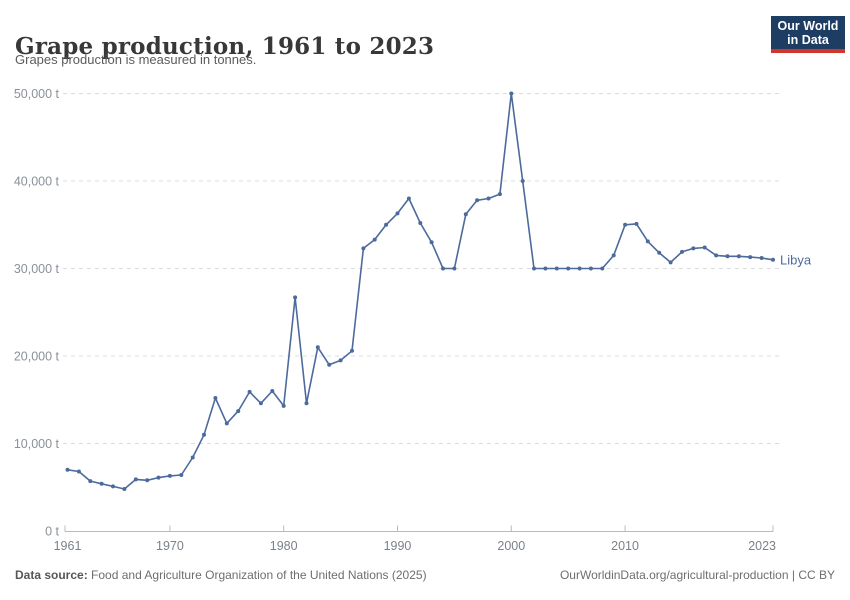 This screenshot has height=600, width=850. What do you see at coordinates (625, 546) in the screenshot?
I see `x-axis-tick-label: 2010` at bounding box center [625, 546].